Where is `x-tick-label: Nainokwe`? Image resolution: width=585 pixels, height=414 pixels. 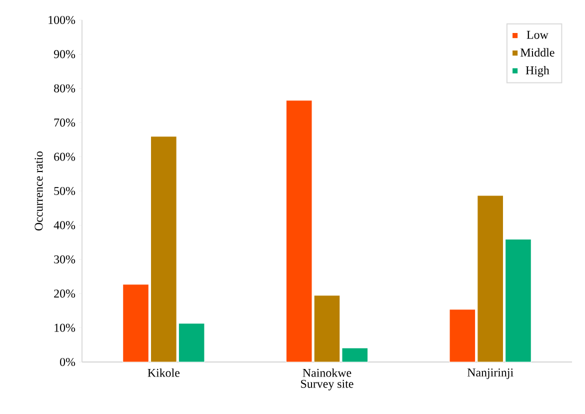 x-tick-label: Nainokwe is located at coordinates (327, 372).